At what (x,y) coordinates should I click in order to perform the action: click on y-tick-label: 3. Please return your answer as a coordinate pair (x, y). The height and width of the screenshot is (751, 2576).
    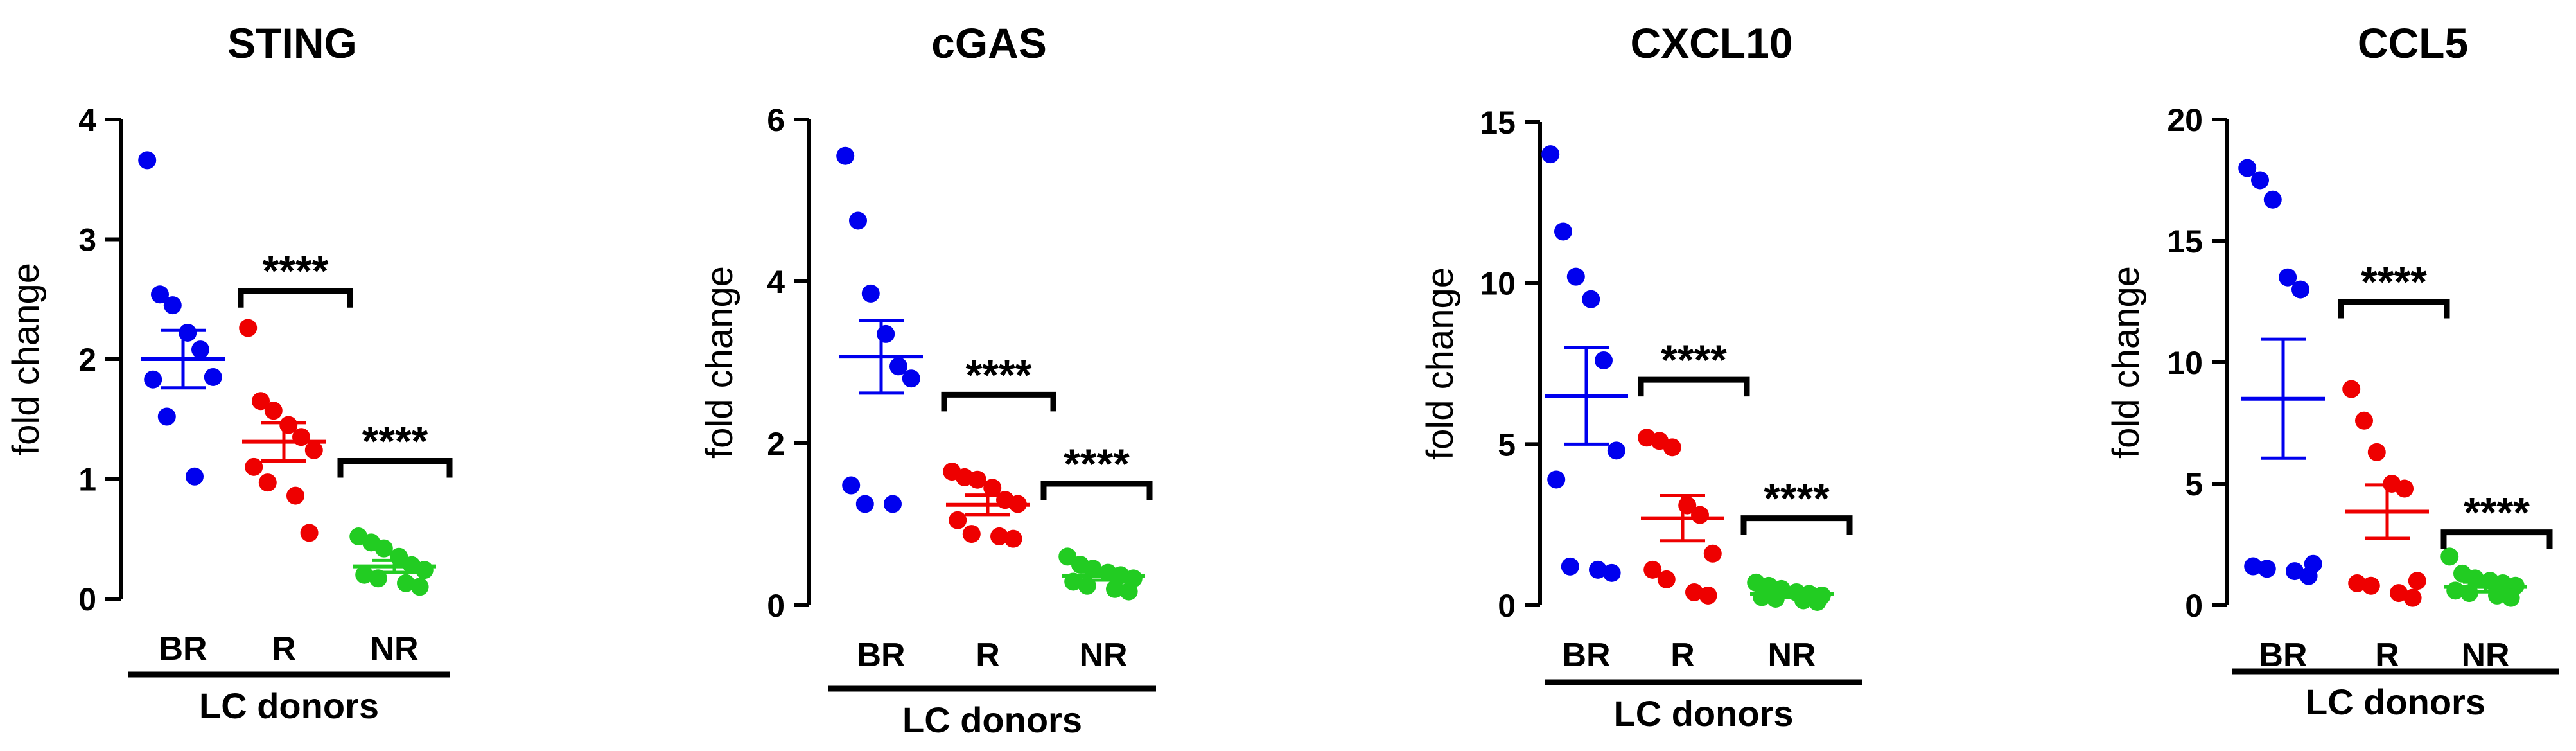
    Looking at the image, I should click on (87, 240).